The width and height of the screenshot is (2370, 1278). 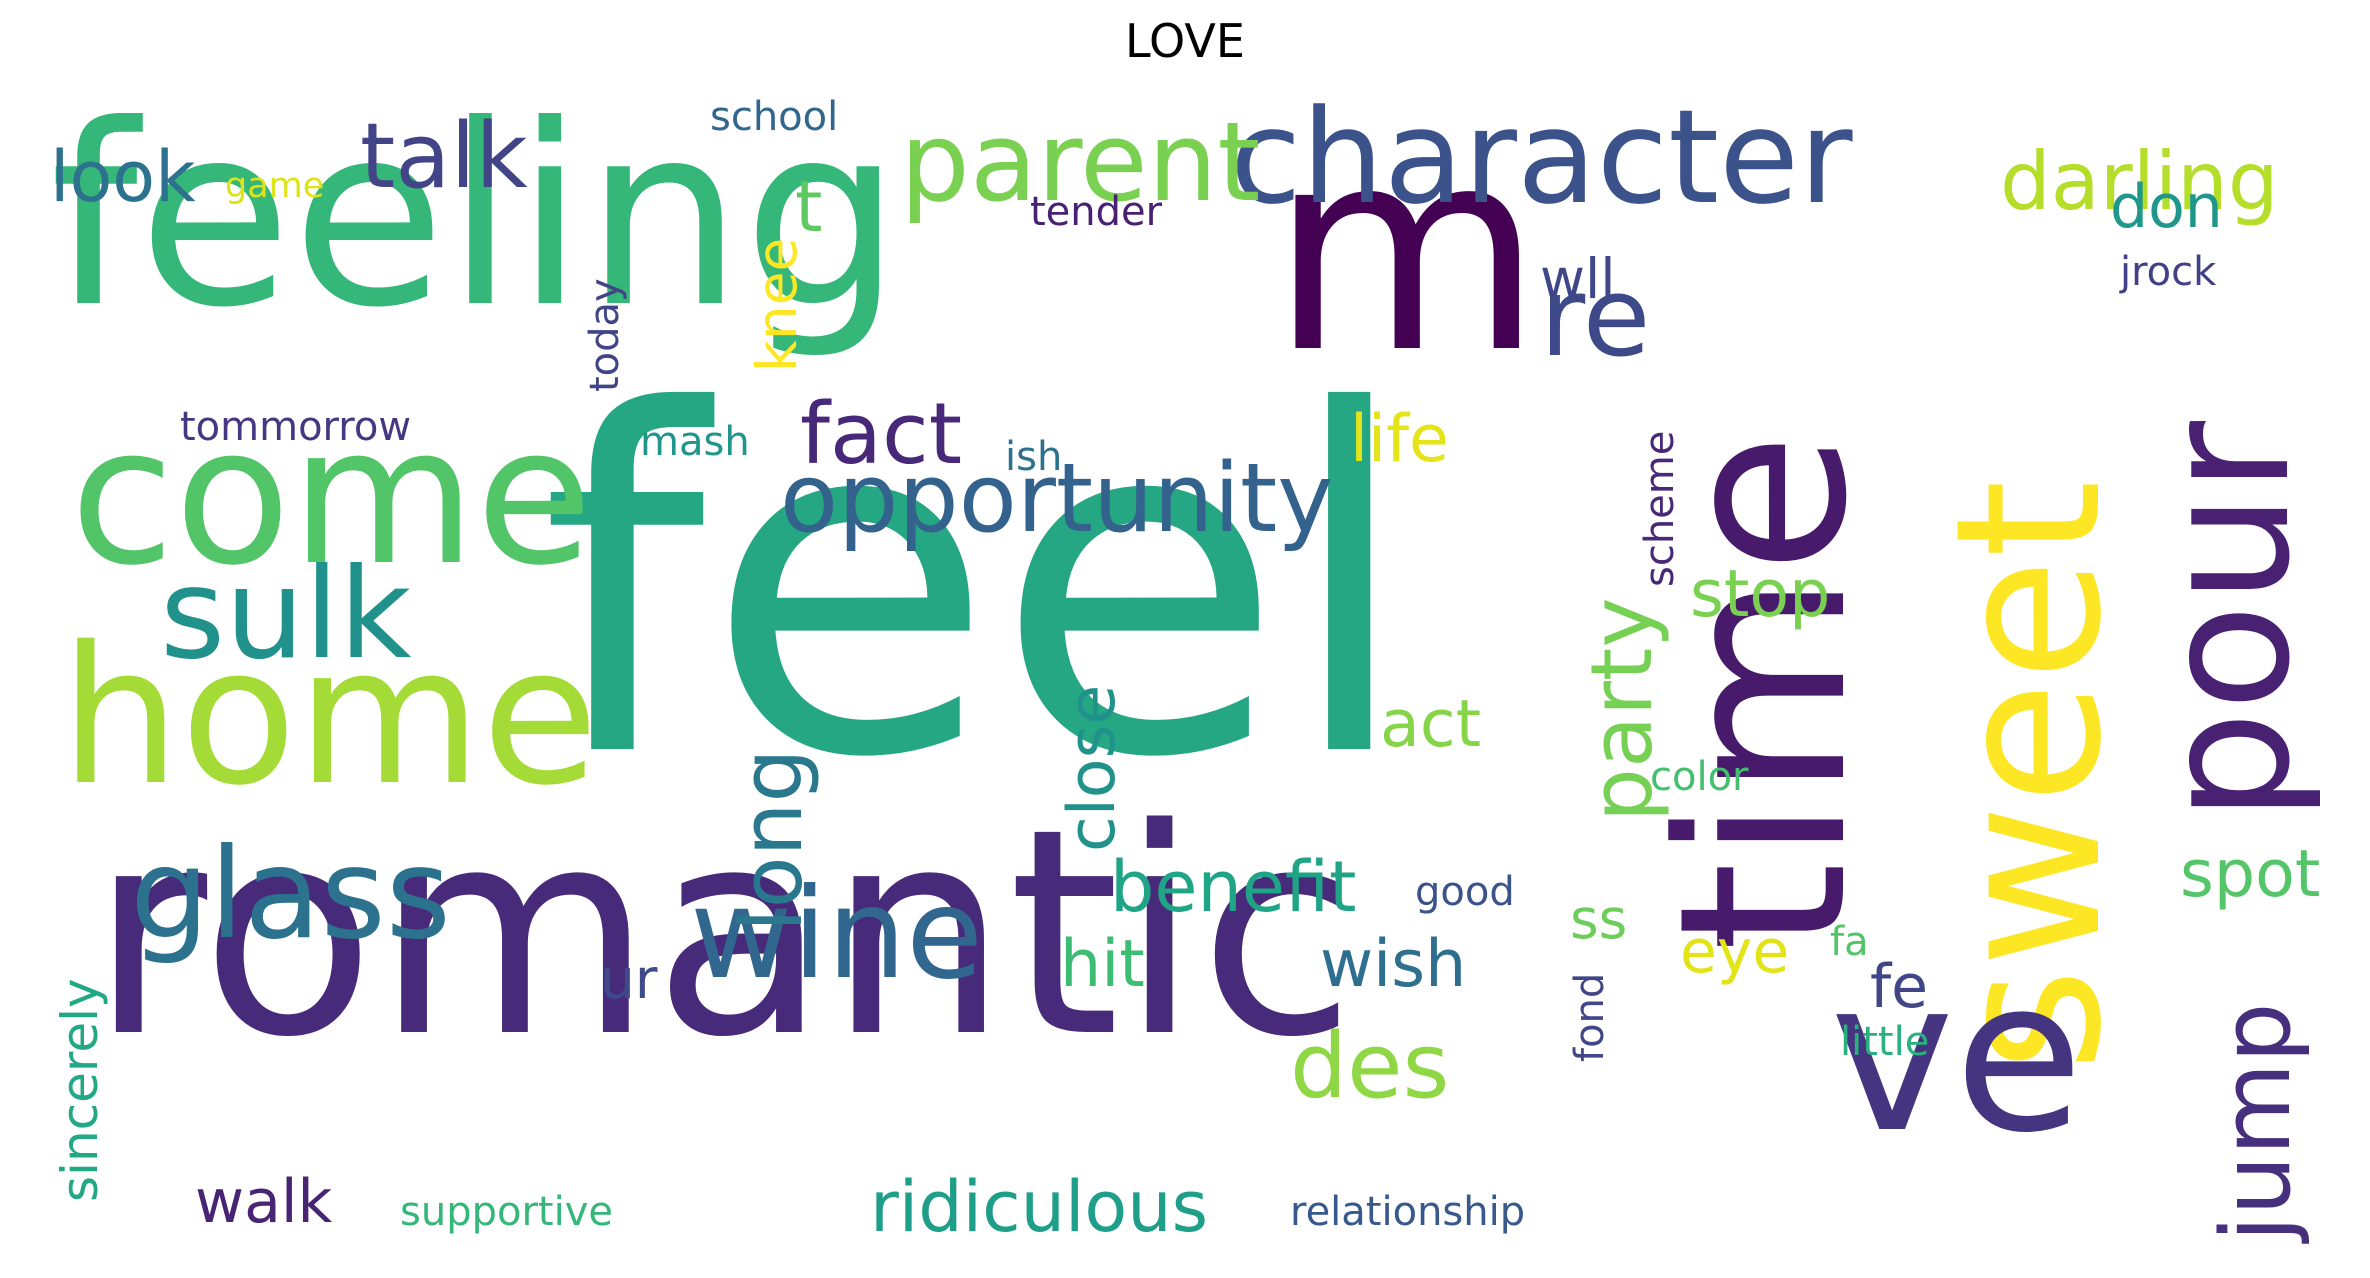 I want to click on word-mash: mash, so click(x=695, y=442).